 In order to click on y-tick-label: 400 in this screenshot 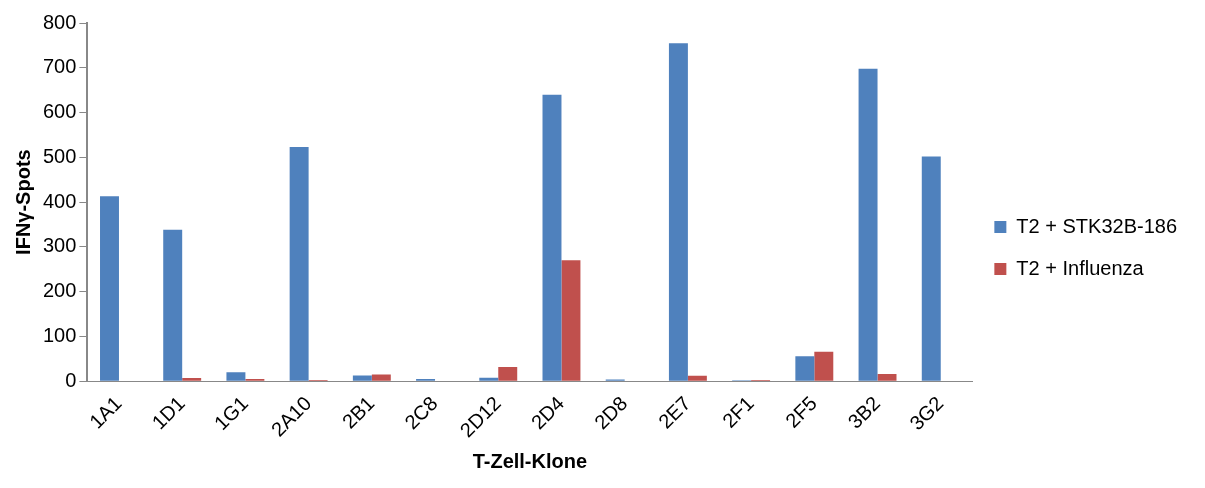, I will do `click(59, 200)`.